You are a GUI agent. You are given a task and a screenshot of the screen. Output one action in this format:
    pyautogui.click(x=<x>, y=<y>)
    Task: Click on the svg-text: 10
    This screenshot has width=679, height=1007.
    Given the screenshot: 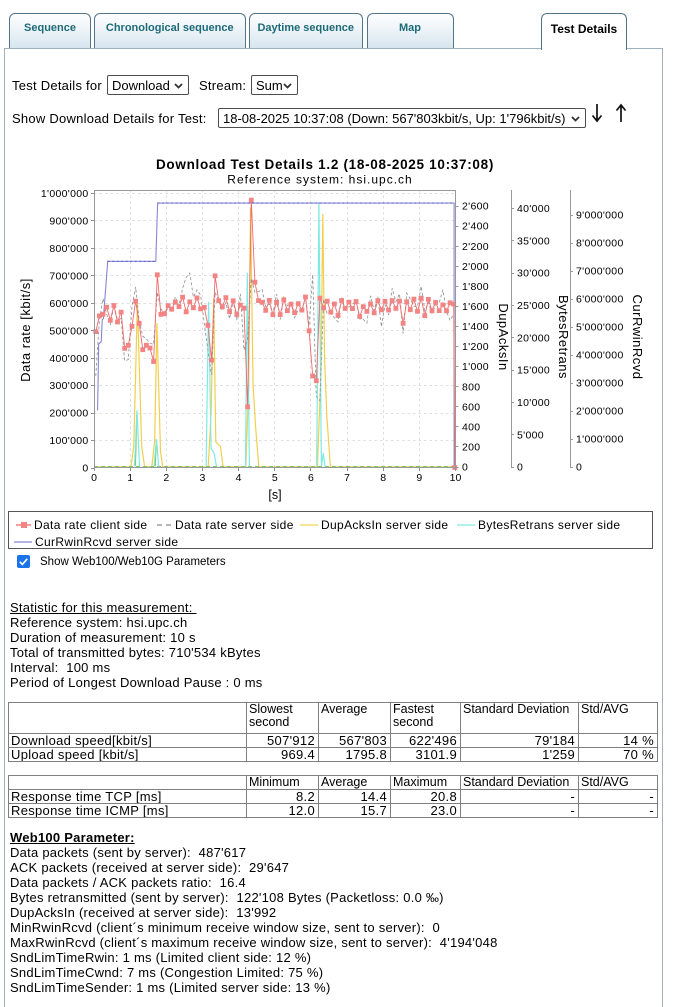 What is the action you would take?
    pyautogui.click(x=456, y=478)
    